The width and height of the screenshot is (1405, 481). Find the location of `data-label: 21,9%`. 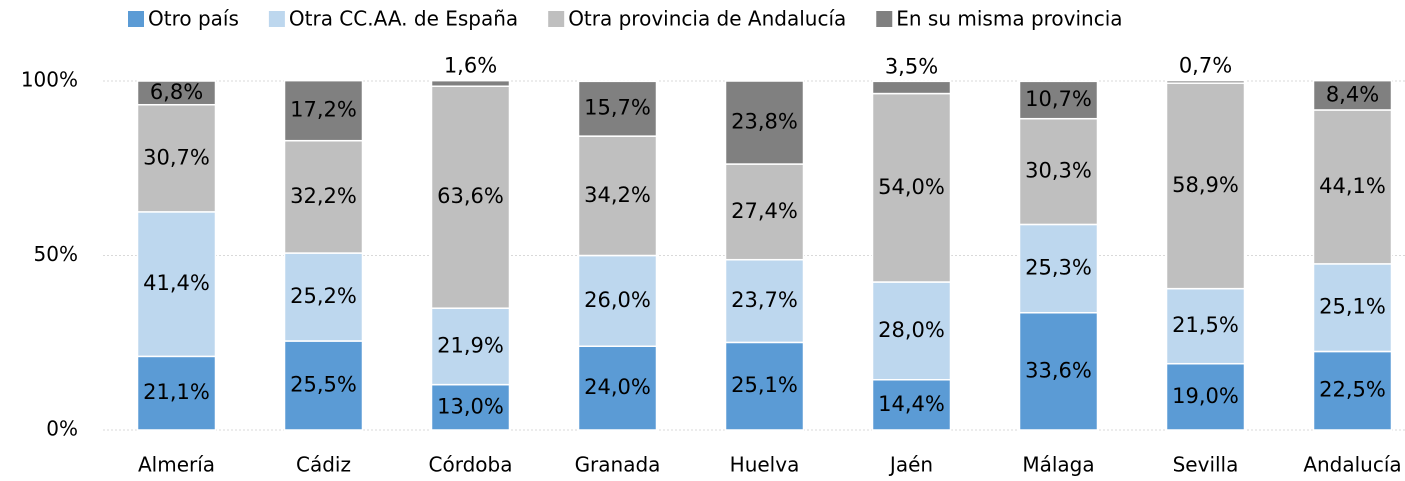

data-label: 21,9% is located at coordinates (470, 345).